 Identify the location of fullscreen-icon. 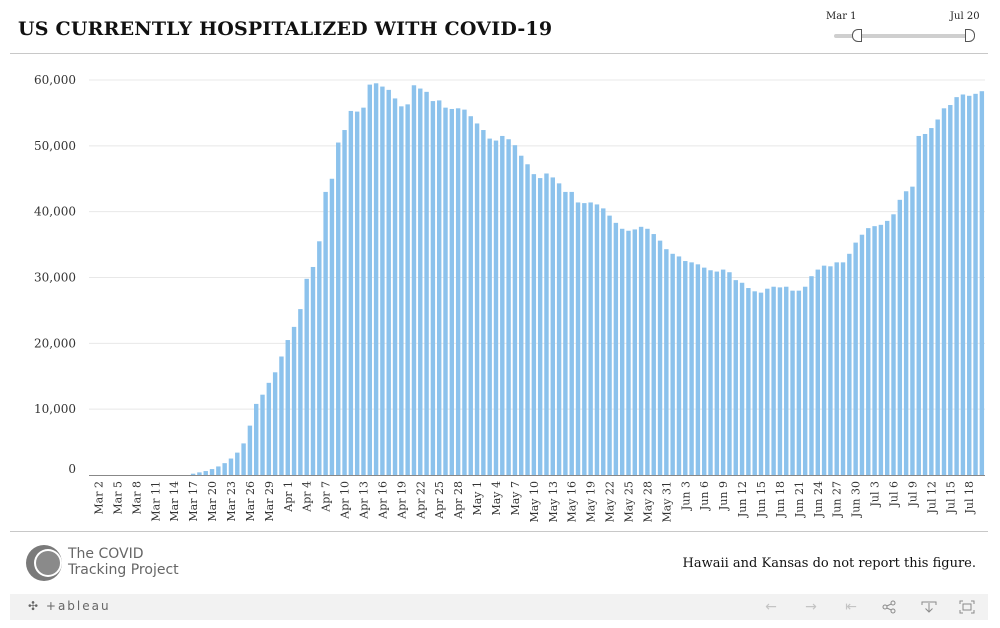
(967, 607).